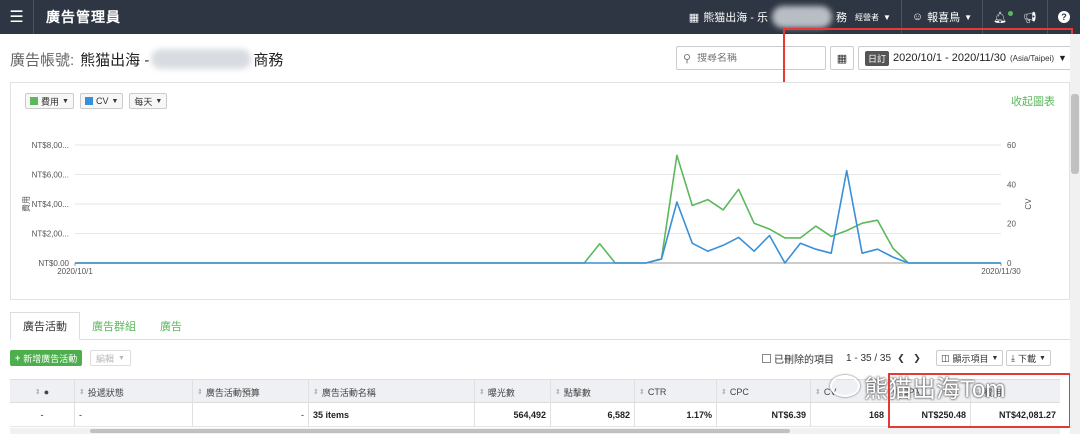 This screenshot has height=434, width=1080. Describe the element at coordinates (53, 263) in the screenshot. I see `left-tick-label: NT$0.00` at that location.